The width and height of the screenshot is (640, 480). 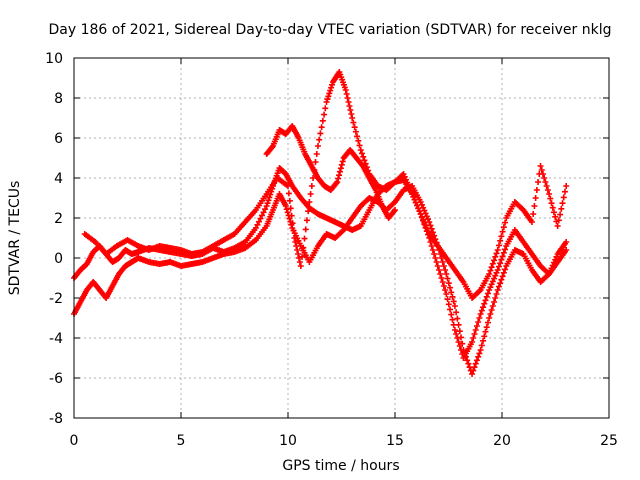 What do you see at coordinates (58, 139) in the screenshot?
I see `y-tick-label: 6` at bounding box center [58, 139].